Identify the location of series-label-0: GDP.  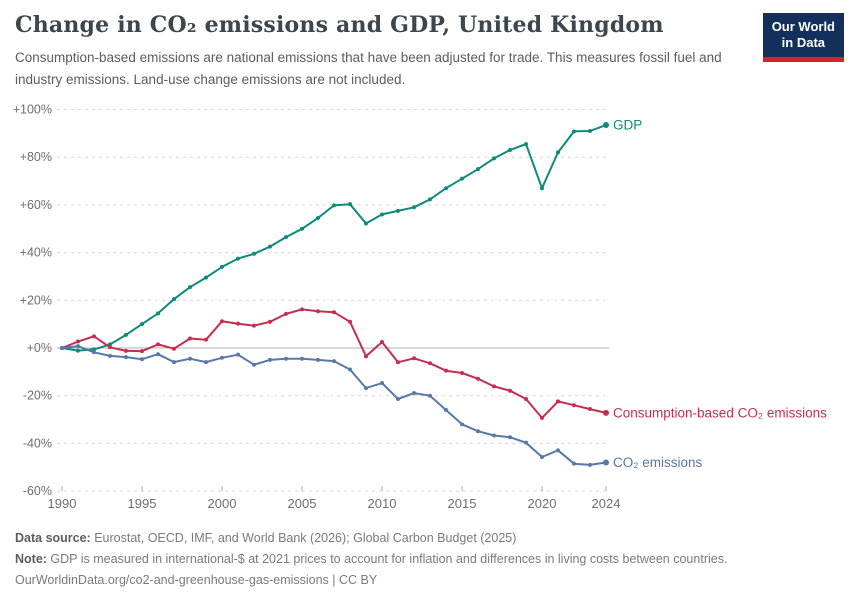
(627, 125).